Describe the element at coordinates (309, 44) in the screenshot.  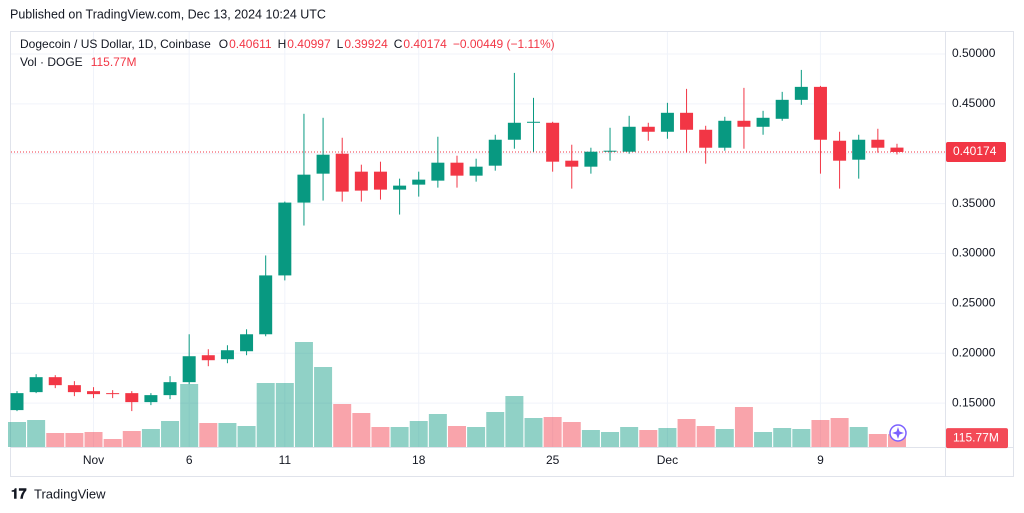
I see `ohlc-value: 0.40997` at that location.